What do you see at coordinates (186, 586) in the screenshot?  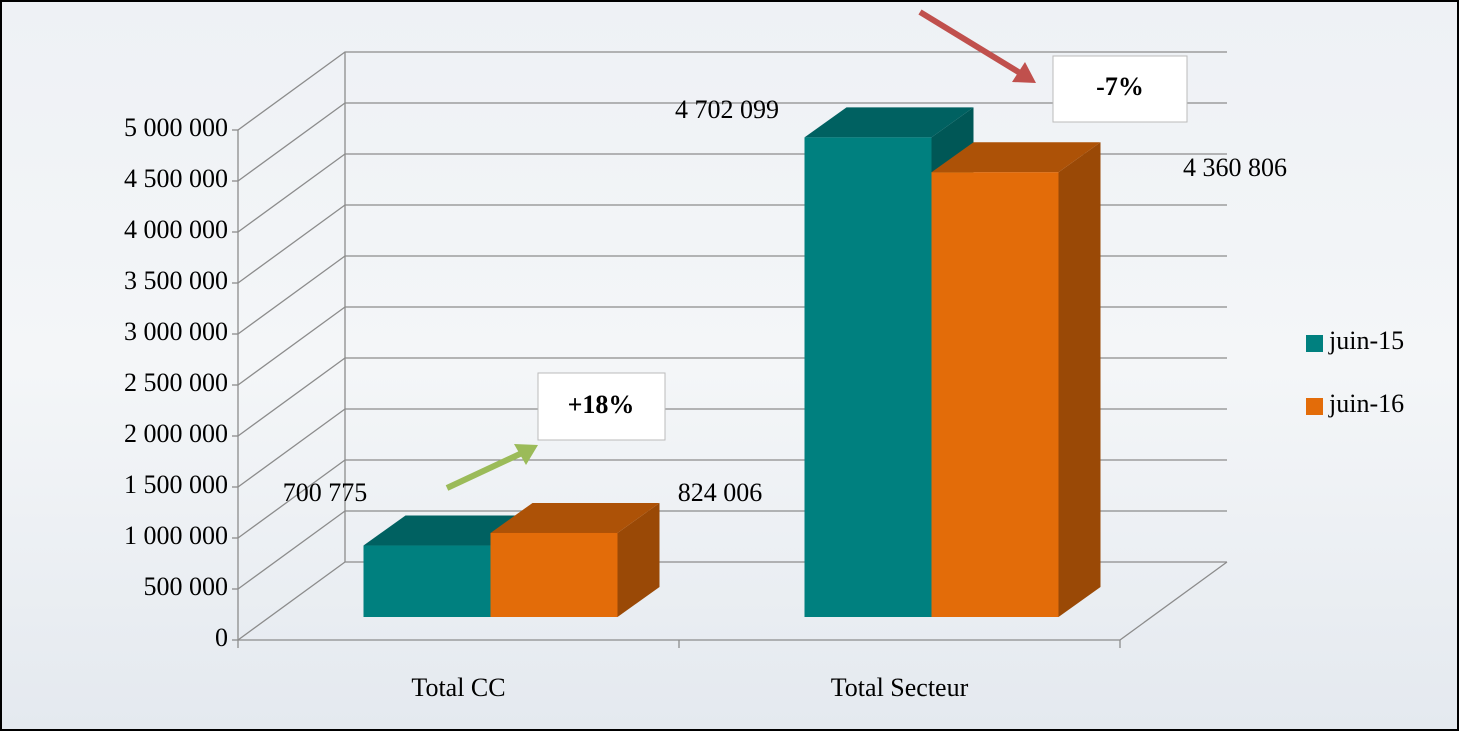 I see `y-tick-label: 500 000` at bounding box center [186, 586].